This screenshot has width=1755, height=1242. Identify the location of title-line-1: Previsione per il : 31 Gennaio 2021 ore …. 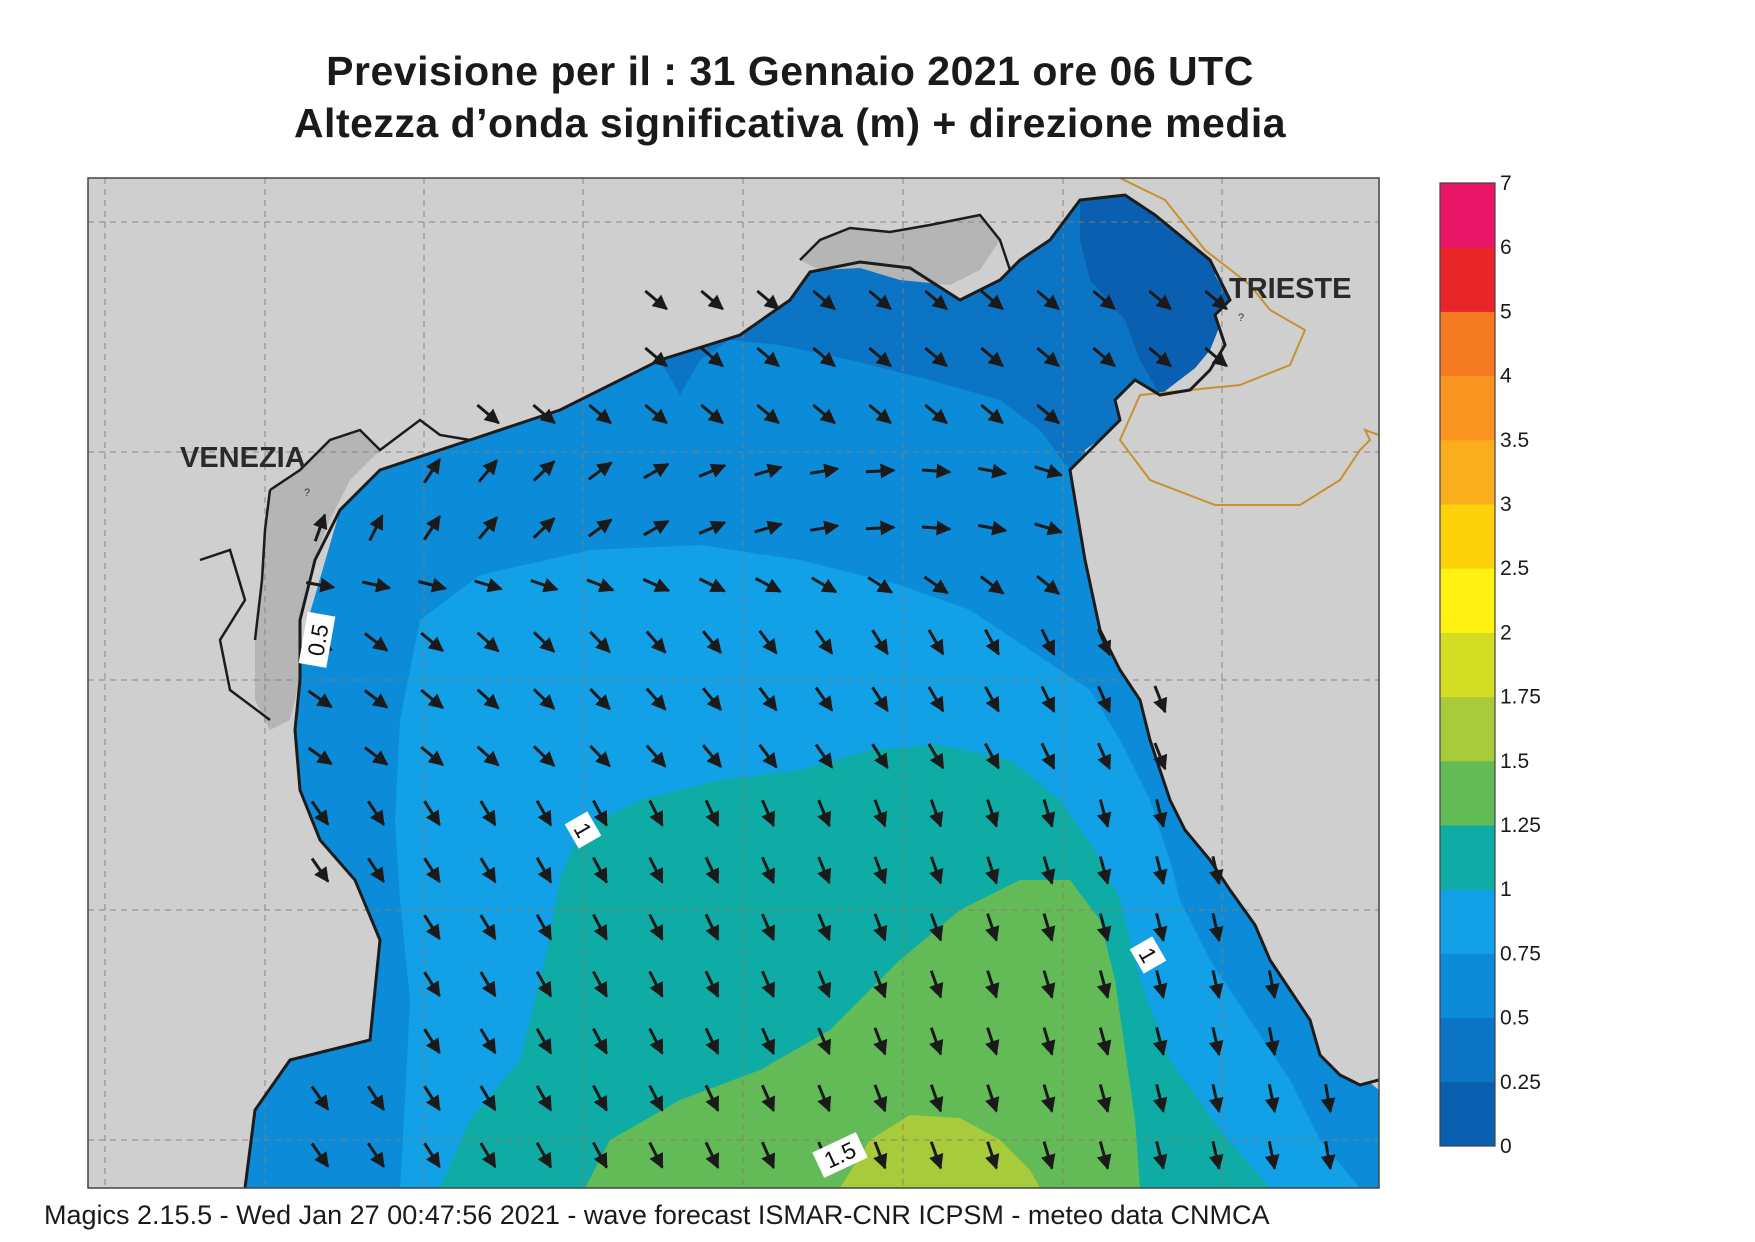
(790, 71).